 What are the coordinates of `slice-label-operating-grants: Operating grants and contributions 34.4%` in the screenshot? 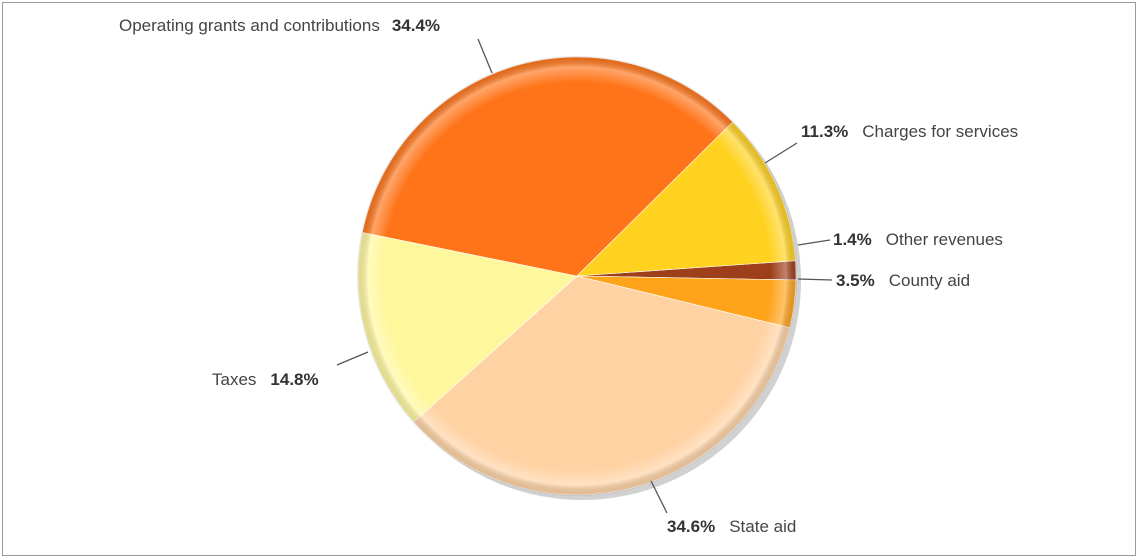 It's located at (279, 25).